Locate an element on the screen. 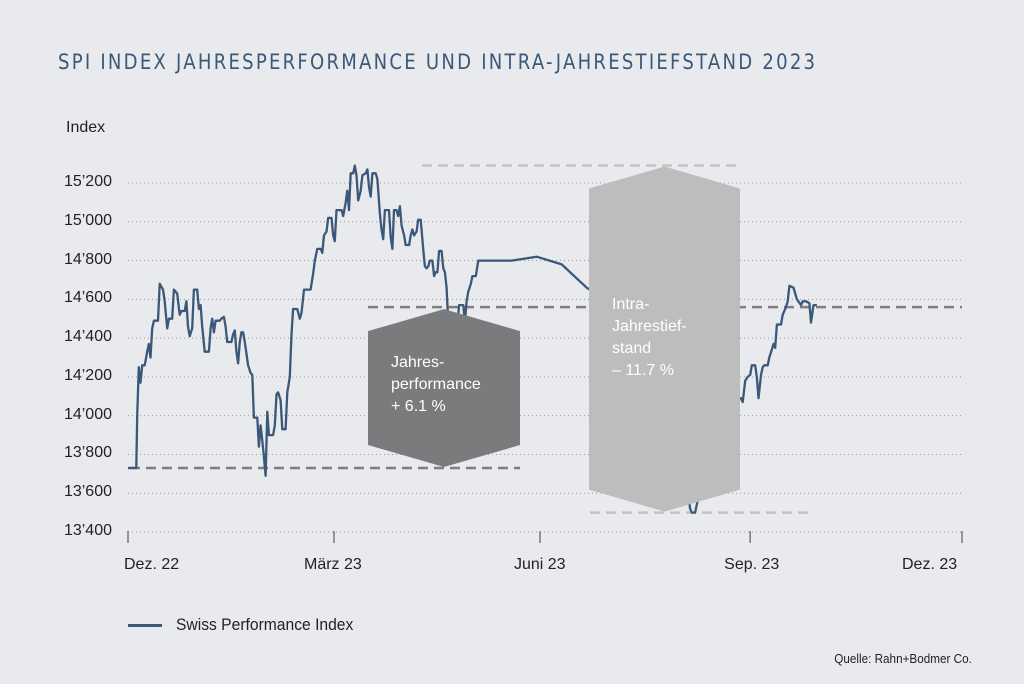  source-note: Quelle: Rahn+Bodmer Co. is located at coordinates (903, 658).